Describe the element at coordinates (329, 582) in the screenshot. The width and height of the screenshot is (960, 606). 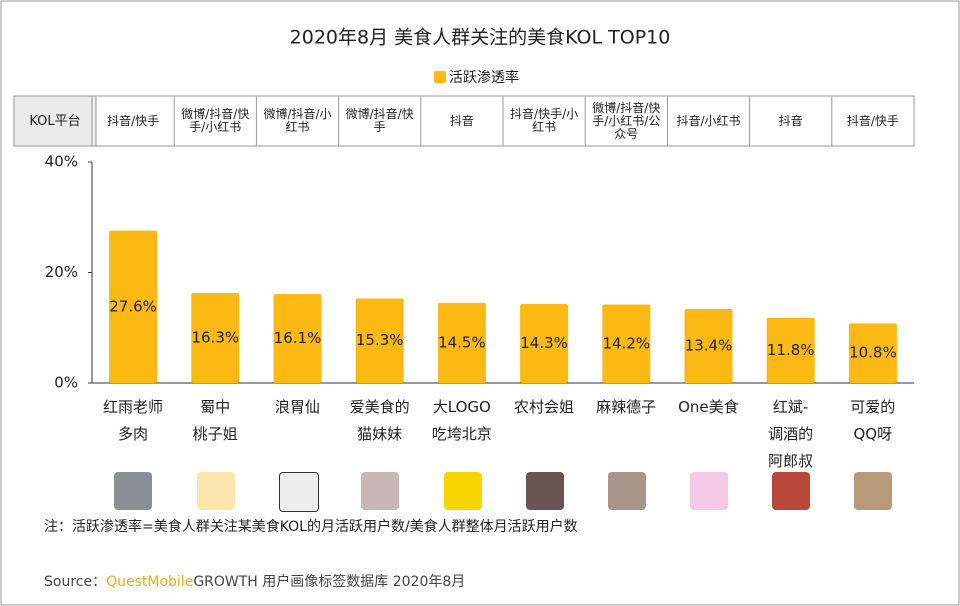
I see `source-text: GROWTH 用户画像标签数据库 2020年8月` at that location.